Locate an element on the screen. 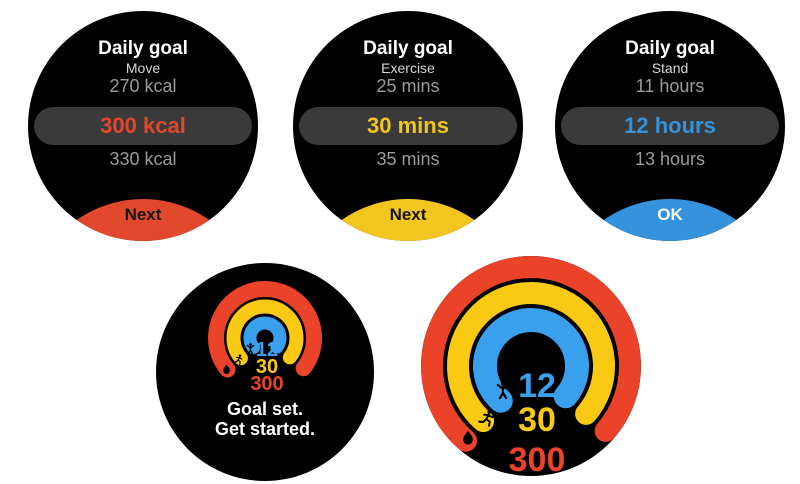 This screenshot has height=484, width=800. picker-value-below: 35 mins is located at coordinates (408, 159).